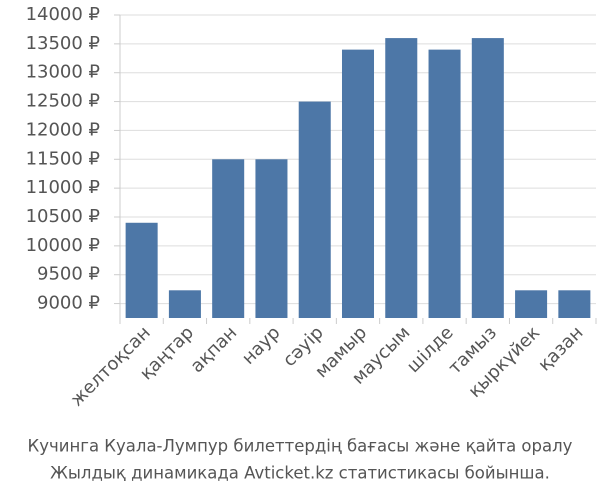 The image size is (600, 500). I want to click on y-tick-label: 10500 ₽, so click(63, 216).